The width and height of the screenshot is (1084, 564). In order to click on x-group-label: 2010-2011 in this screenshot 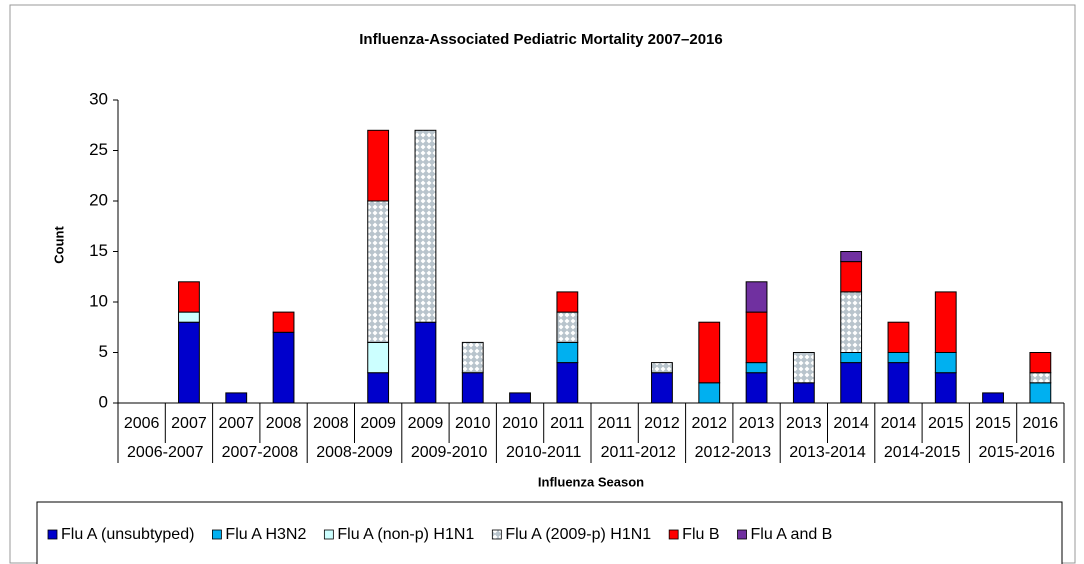, I will do `click(543, 452)`.